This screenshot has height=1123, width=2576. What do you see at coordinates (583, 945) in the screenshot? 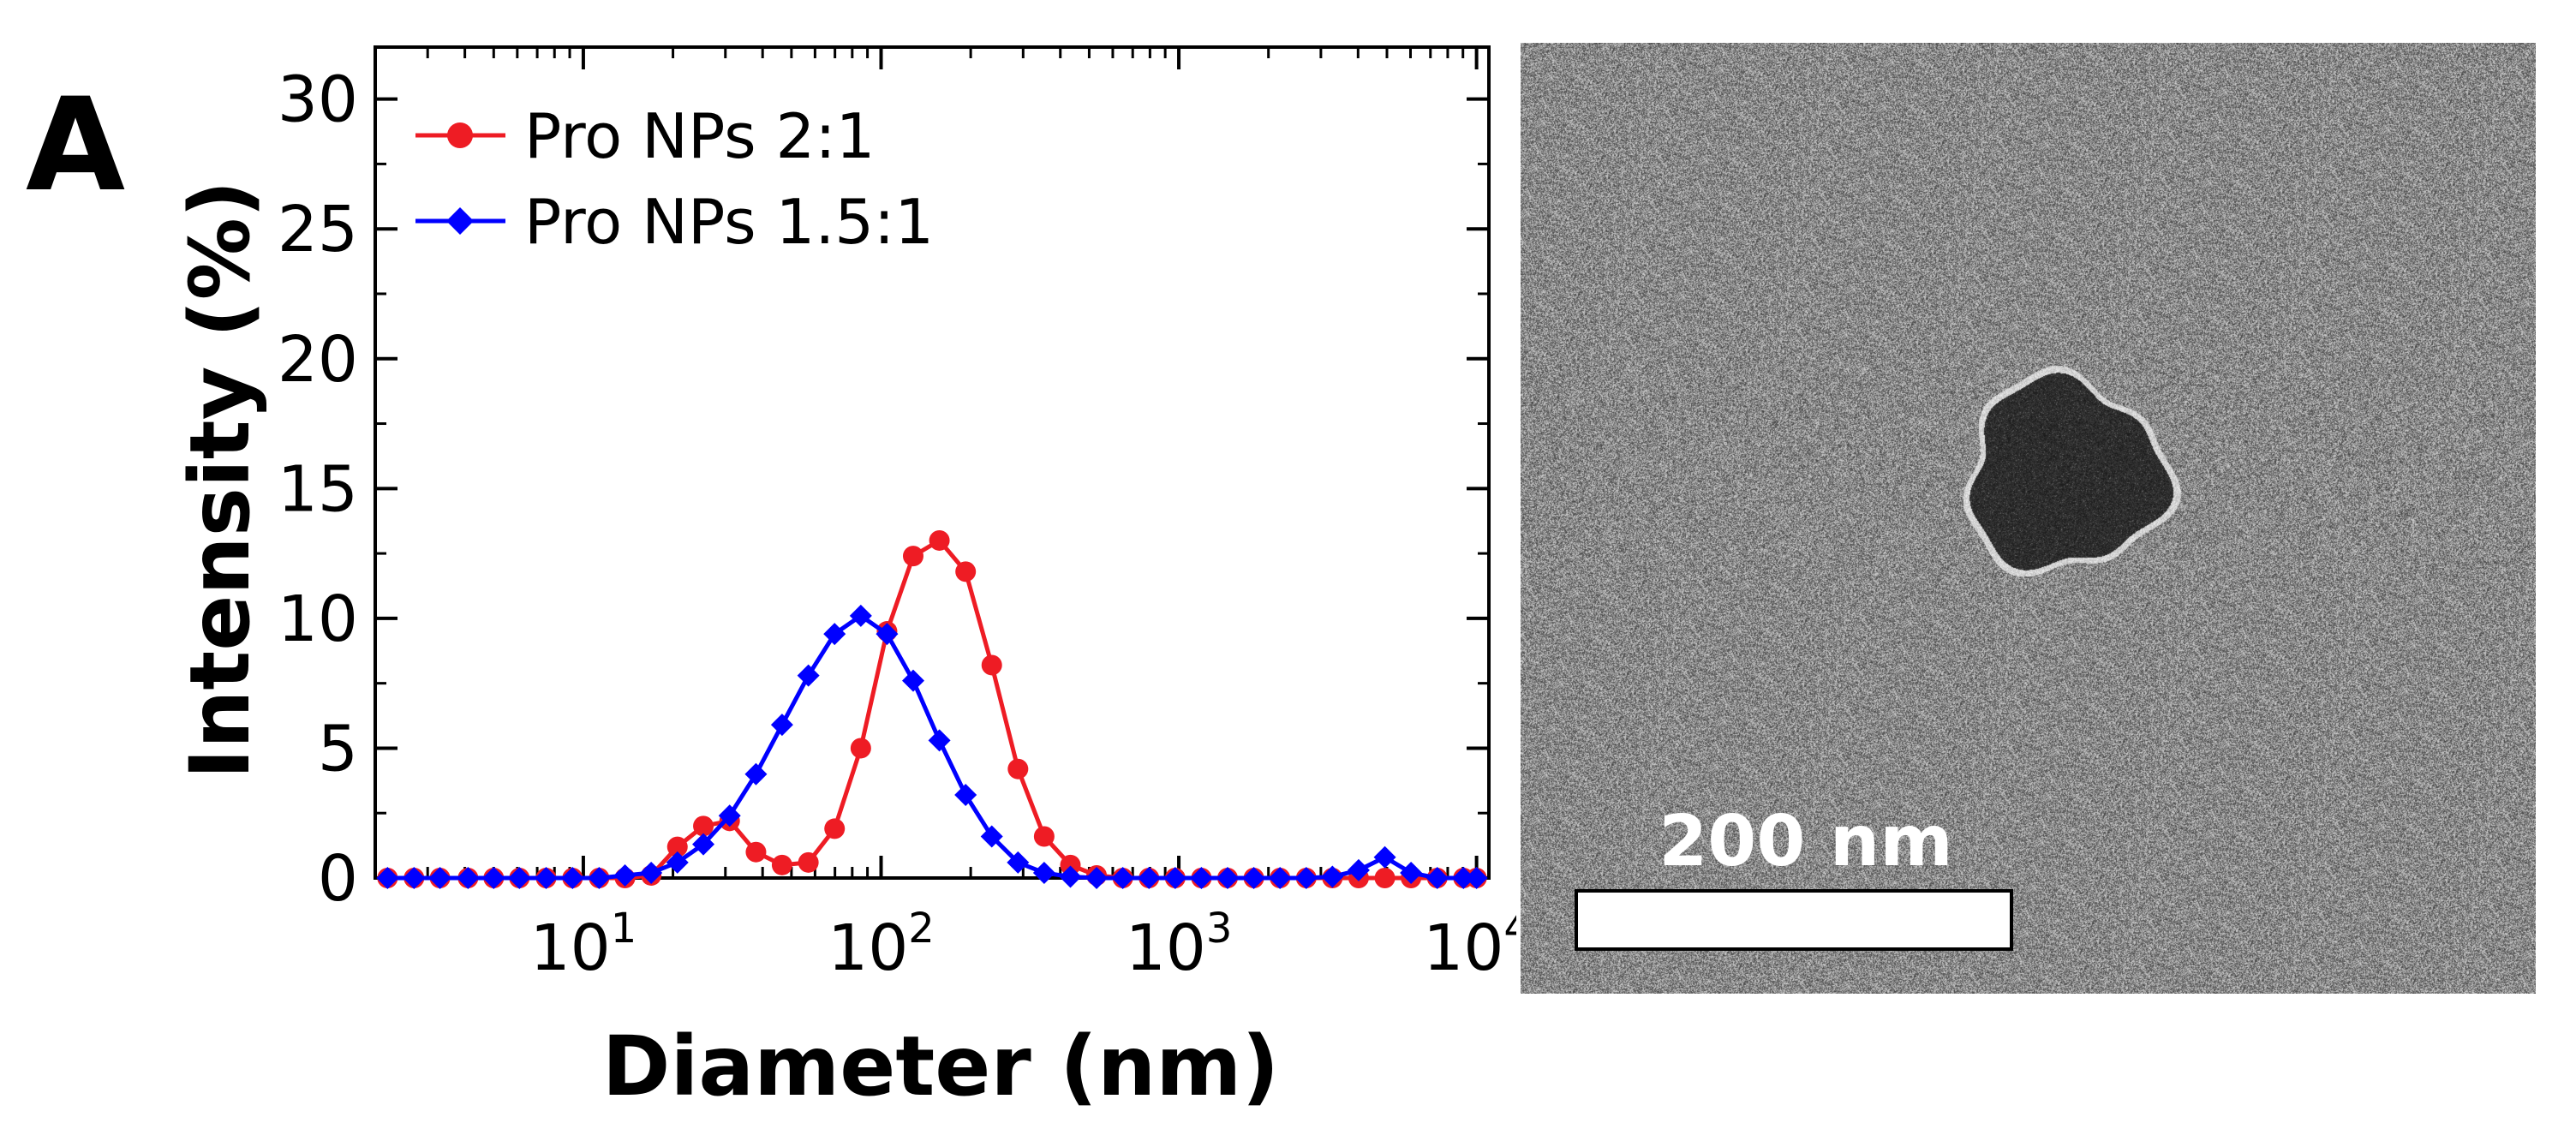
I see `x-tick-label-0: 10¹` at bounding box center [583, 945].